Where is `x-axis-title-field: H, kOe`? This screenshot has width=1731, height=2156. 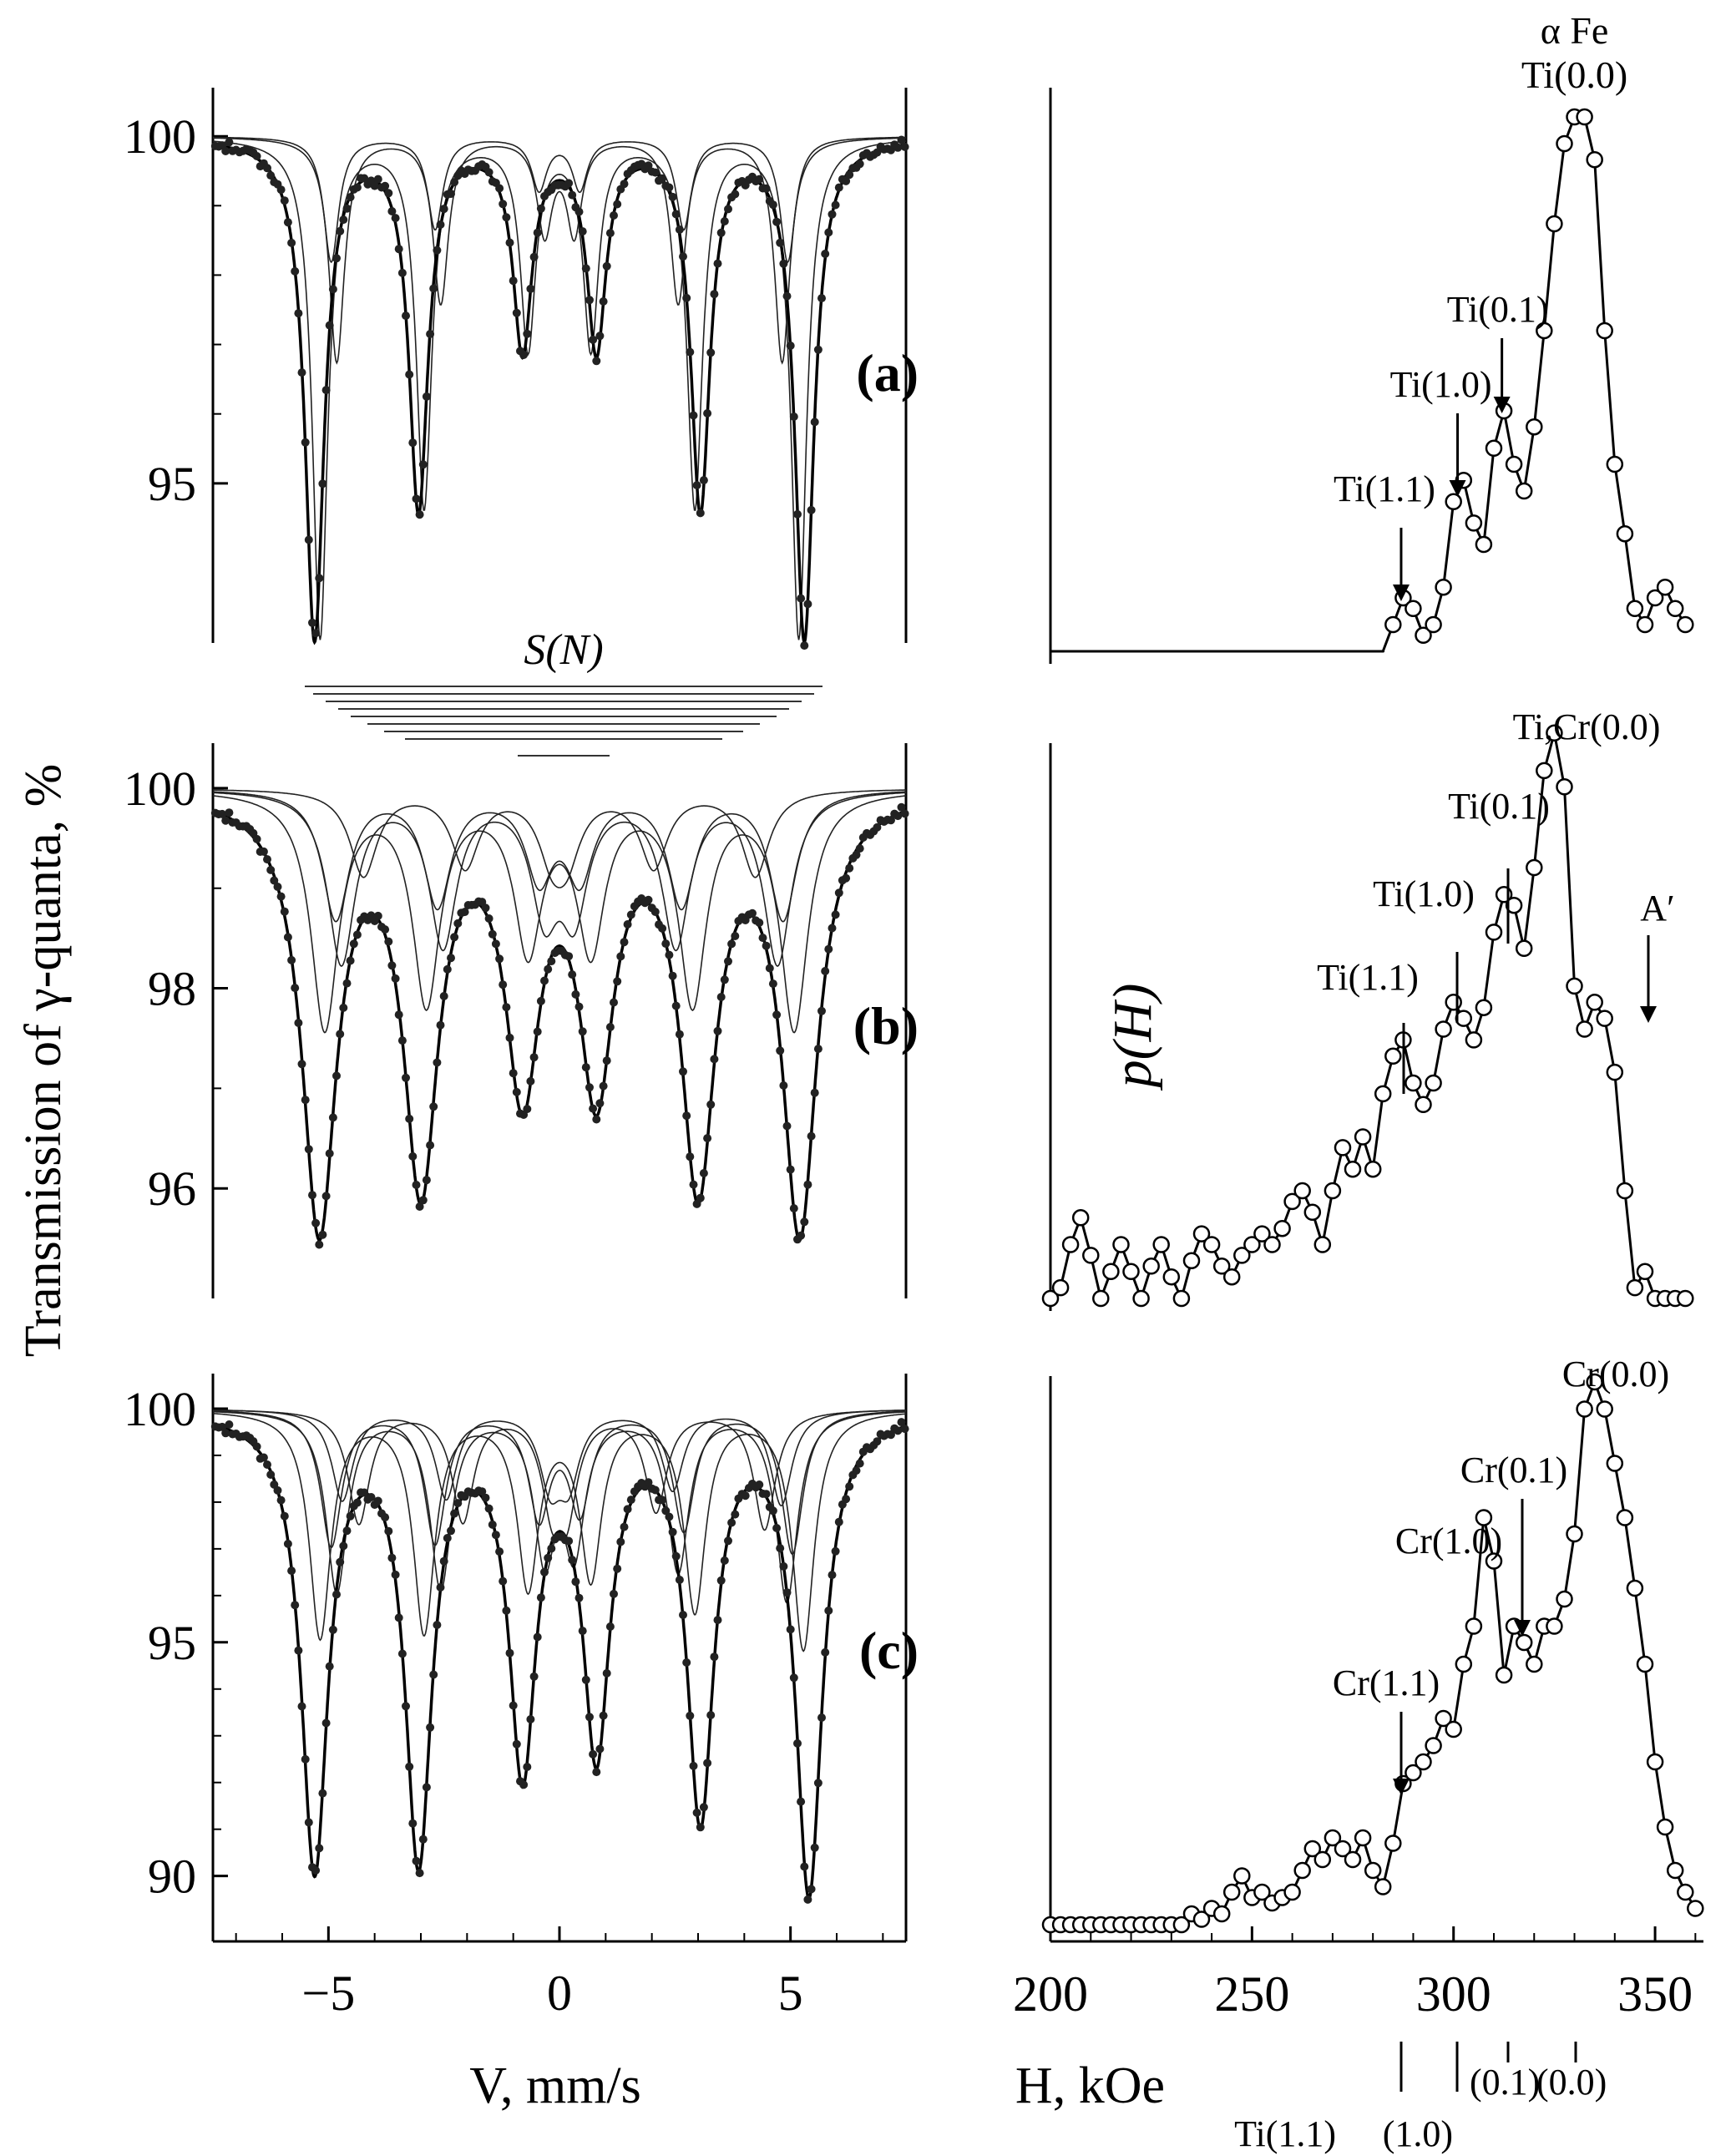
x-axis-title-field: H, kOe is located at coordinates (1090, 2085).